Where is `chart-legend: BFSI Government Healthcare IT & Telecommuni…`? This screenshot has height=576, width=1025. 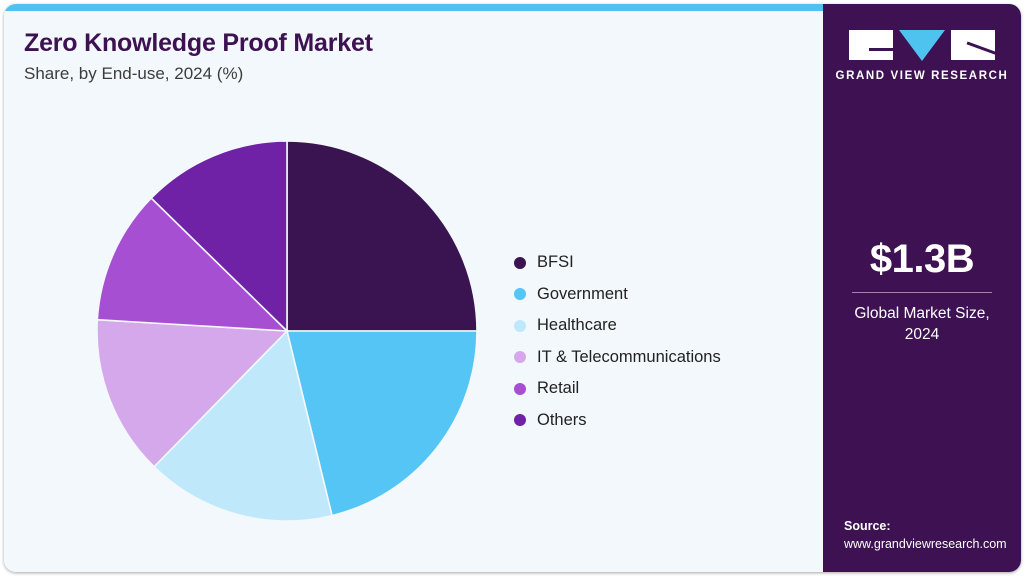 chart-legend: BFSI Government Healthcare IT & Telecommuni… is located at coordinates (617, 341).